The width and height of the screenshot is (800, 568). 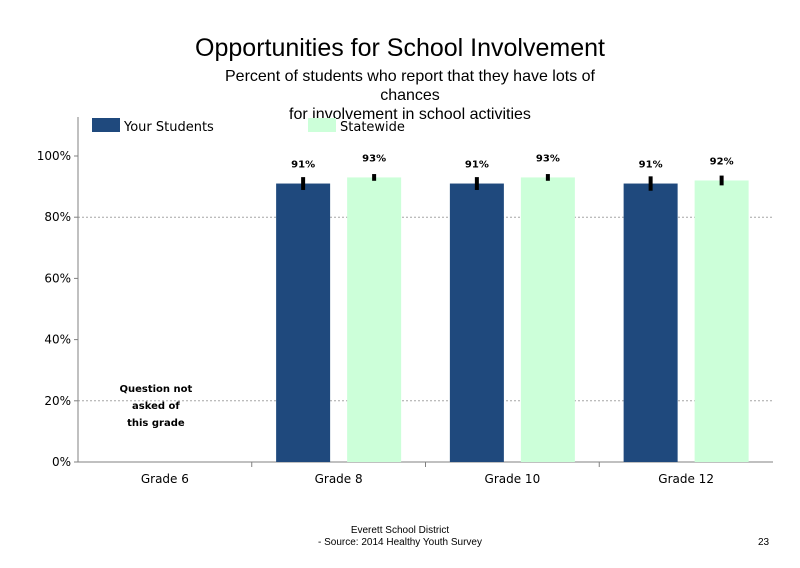 What do you see at coordinates (155, 389) in the screenshot?
I see `annotation-line-1: Question not` at bounding box center [155, 389].